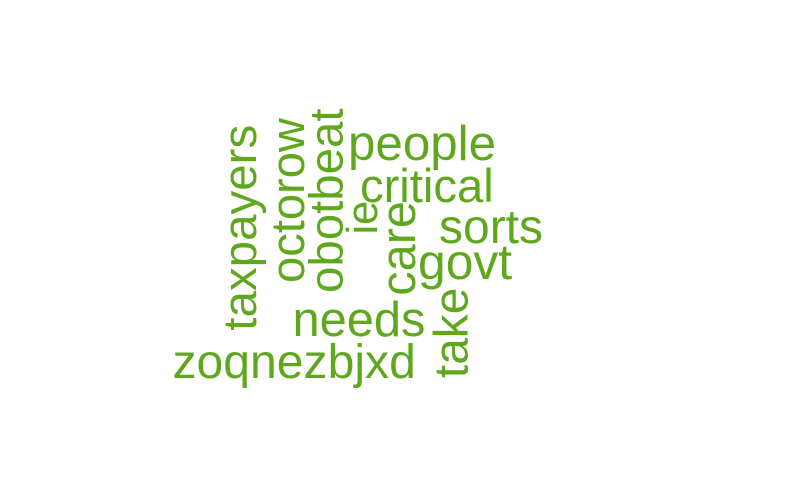 The image size is (800, 500). Describe the element at coordinates (294, 362) in the screenshot. I see `word-zoqnezbjxd: zoqnezbjxd` at that location.